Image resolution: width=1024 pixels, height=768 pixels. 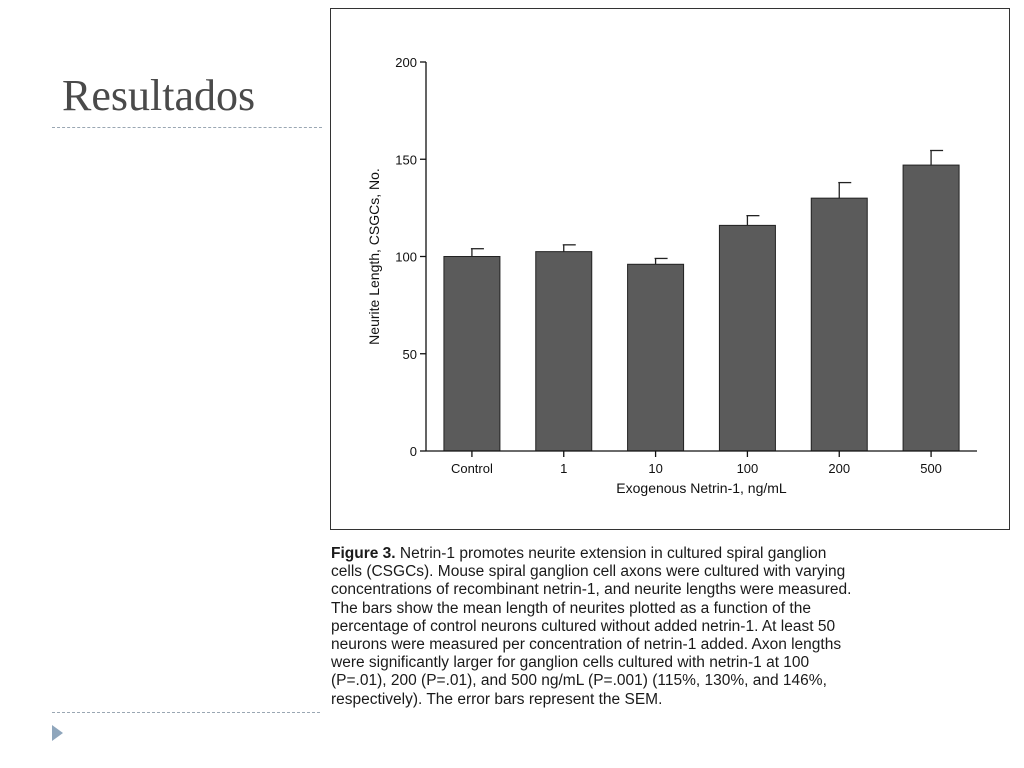 What do you see at coordinates (563, 468) in the screenshot?
I see `x-tick-label: 1` at bounding box center [563, 468].